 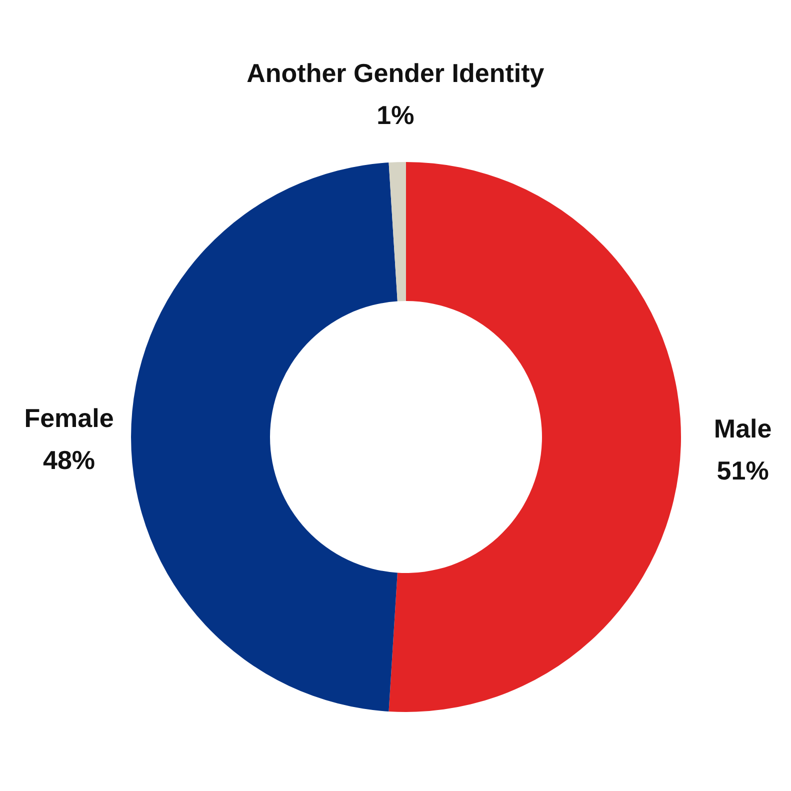 What do you see at coordinates (742, 471) in the screenshot?
I see `data-label: 51%` at bounding box center [742, 471].